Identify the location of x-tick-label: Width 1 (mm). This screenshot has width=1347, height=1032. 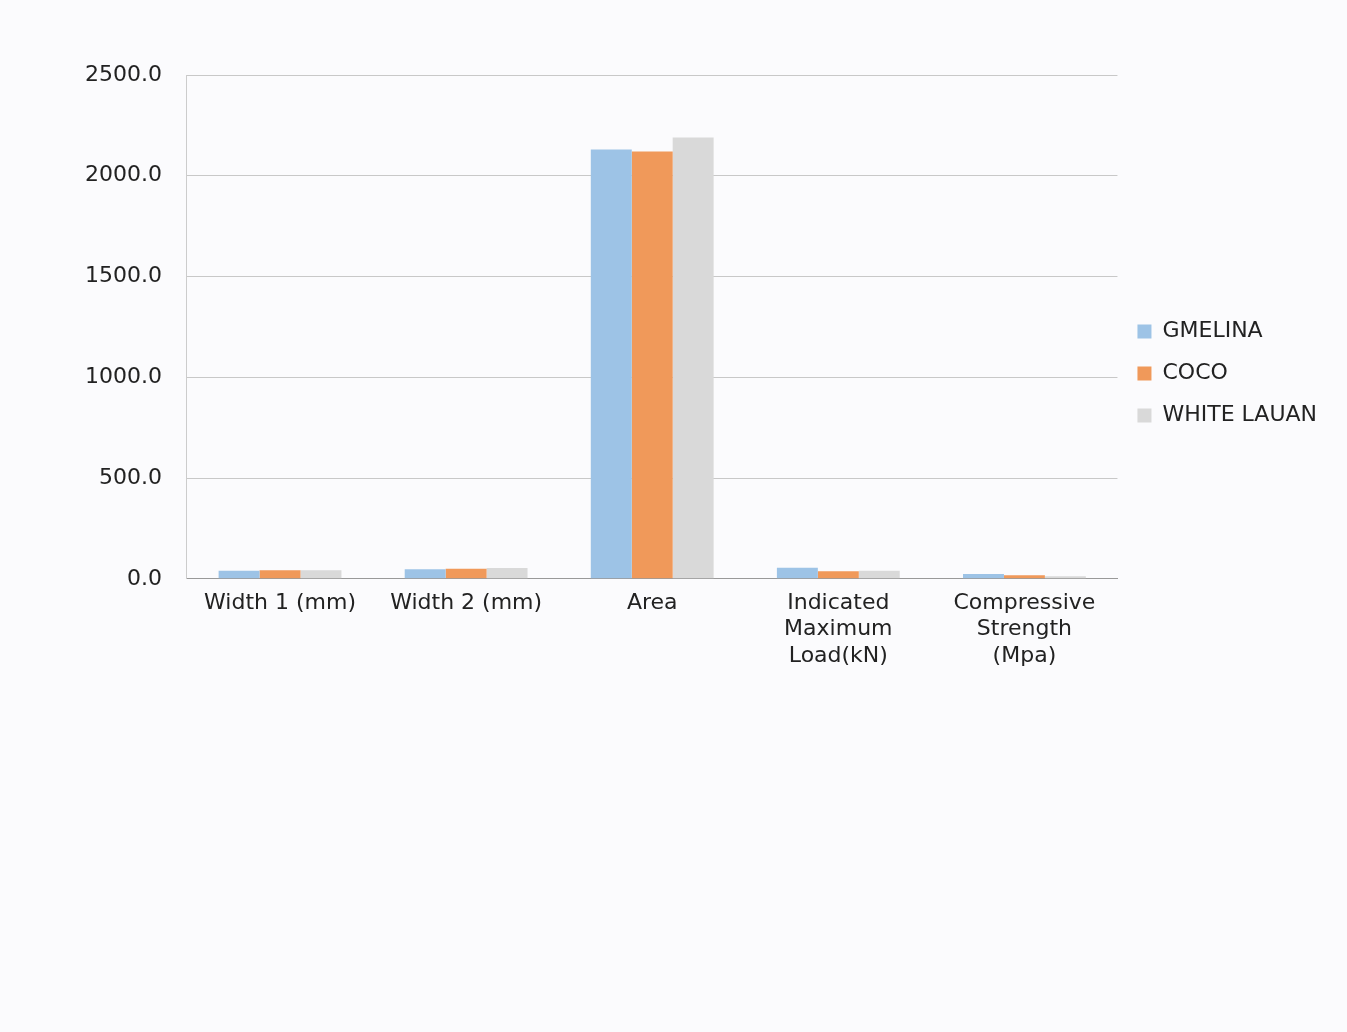
(280, 601).